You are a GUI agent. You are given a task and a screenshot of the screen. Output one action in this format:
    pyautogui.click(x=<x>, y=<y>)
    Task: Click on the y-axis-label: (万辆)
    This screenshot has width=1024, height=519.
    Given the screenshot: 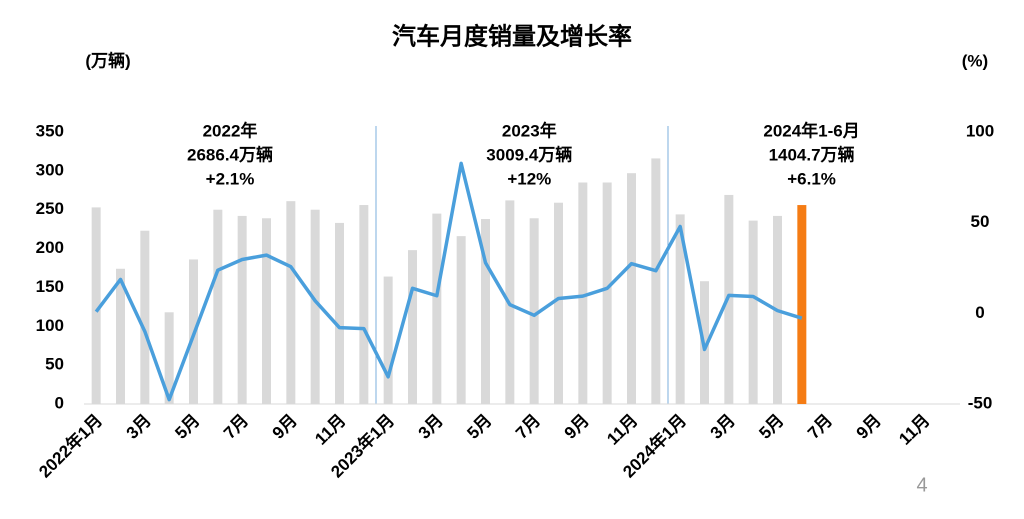 What is the action you would take?
    pyautogui.click(x=107, y=60)
    